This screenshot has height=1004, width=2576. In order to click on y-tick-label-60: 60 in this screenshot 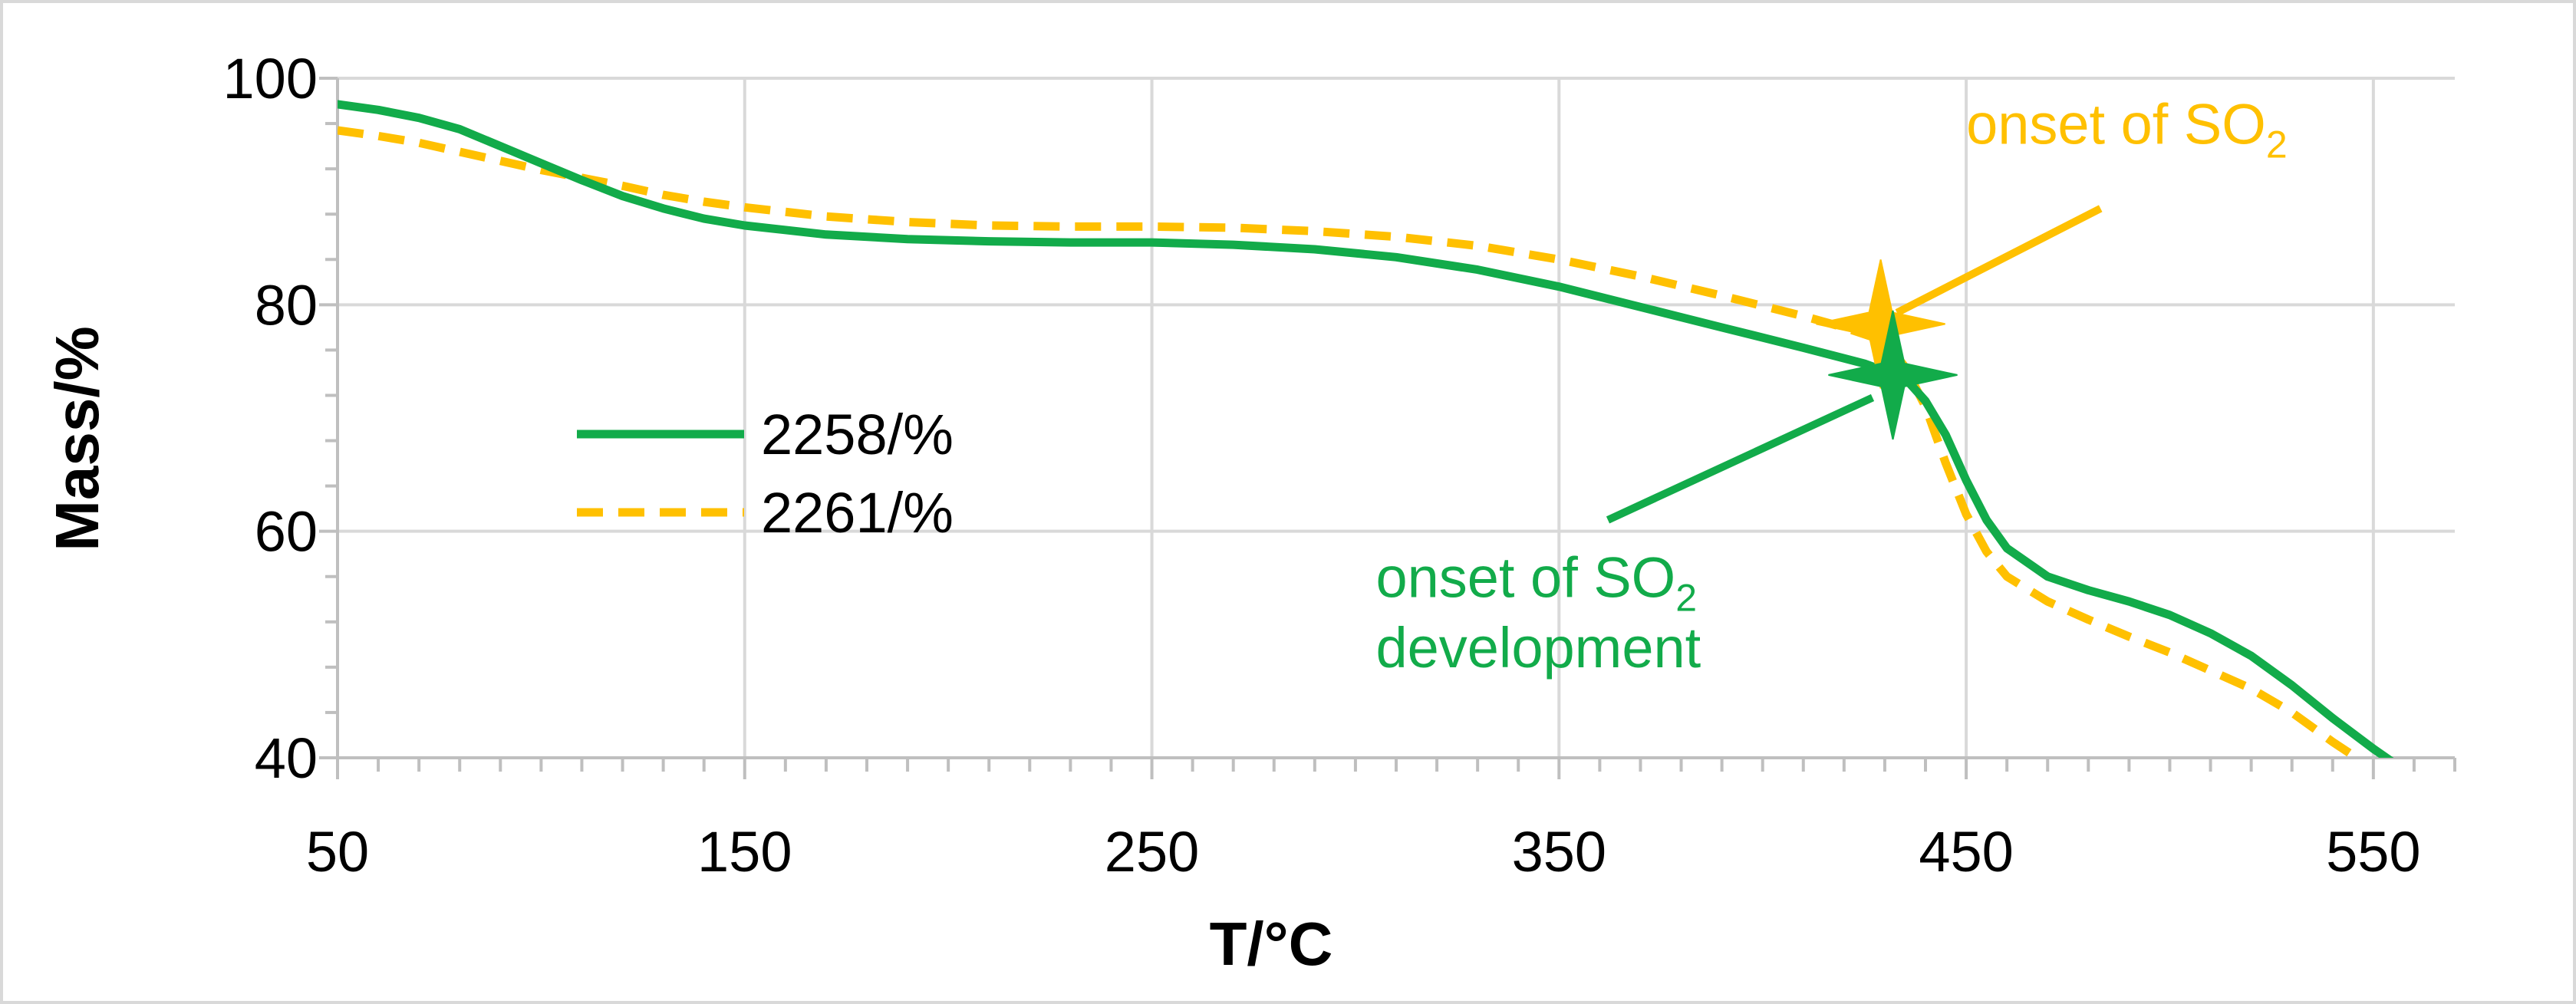, I will do `click(286, 532)`.